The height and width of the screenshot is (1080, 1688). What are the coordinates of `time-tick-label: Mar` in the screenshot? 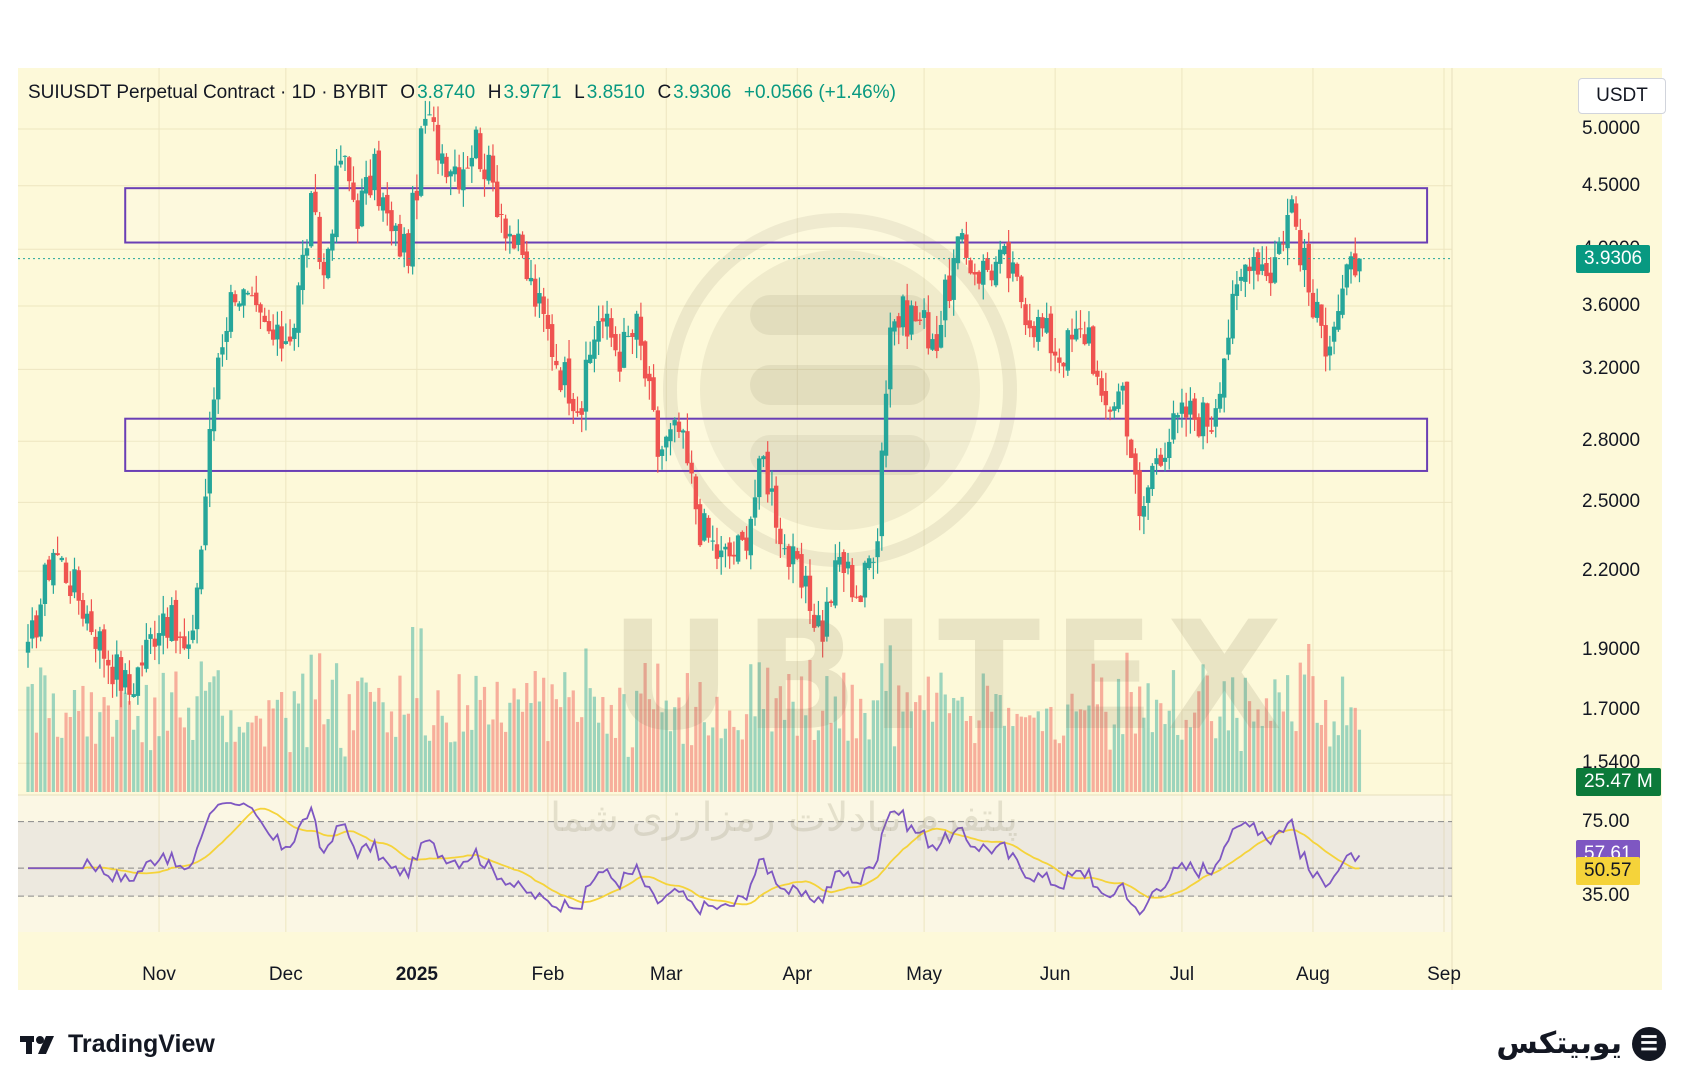 It's located at (666, 974).